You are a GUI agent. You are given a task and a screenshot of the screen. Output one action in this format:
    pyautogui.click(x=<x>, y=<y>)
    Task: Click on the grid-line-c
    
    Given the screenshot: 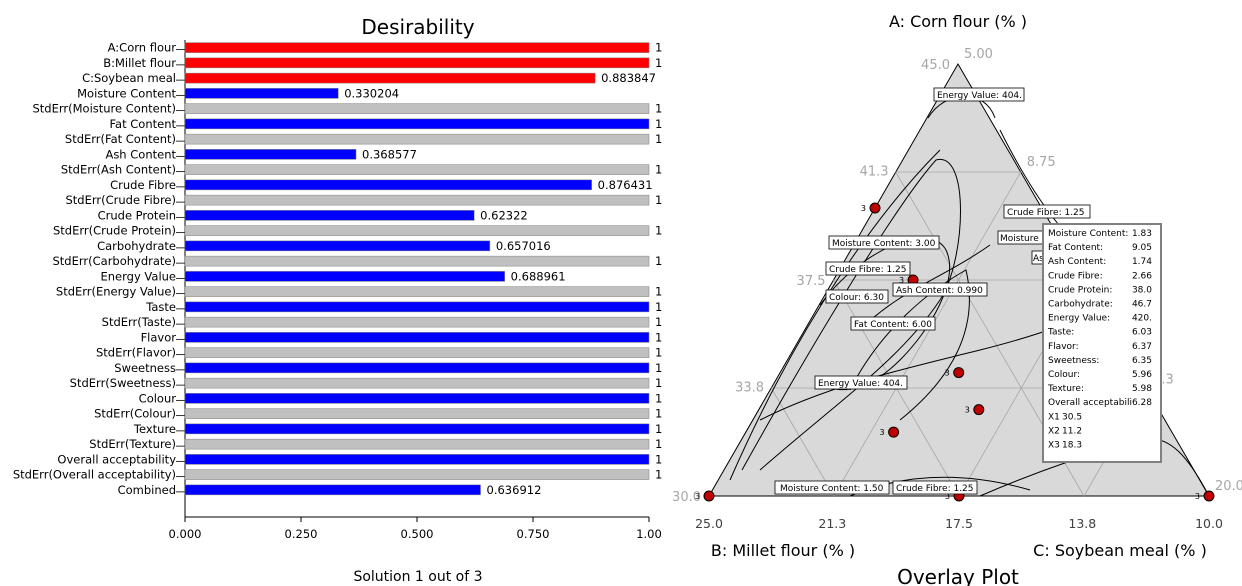 What is the action you would take?
    pyautogui.click(x=927, y=334)
    